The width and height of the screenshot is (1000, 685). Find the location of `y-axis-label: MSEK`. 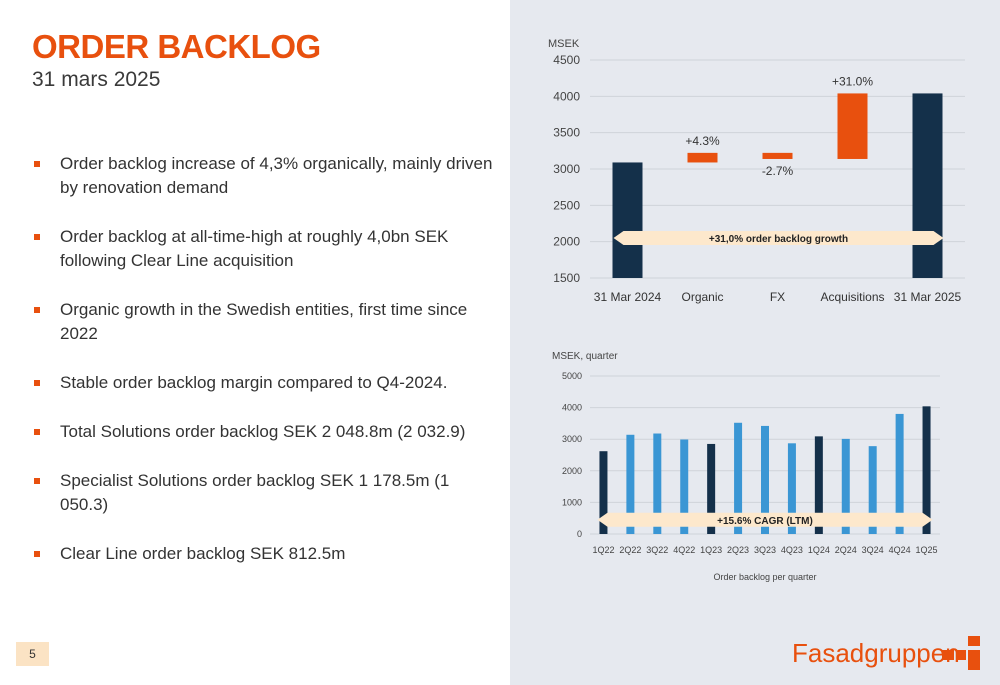

y-axis-label: MSEK is located at coordinates (564, 44).